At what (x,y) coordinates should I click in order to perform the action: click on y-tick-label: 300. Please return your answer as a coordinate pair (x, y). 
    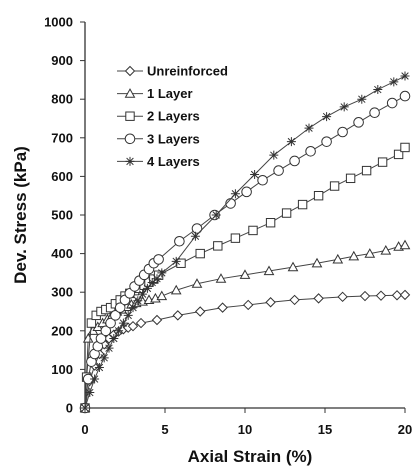
    Looking at the image, I should click on (62, 292).